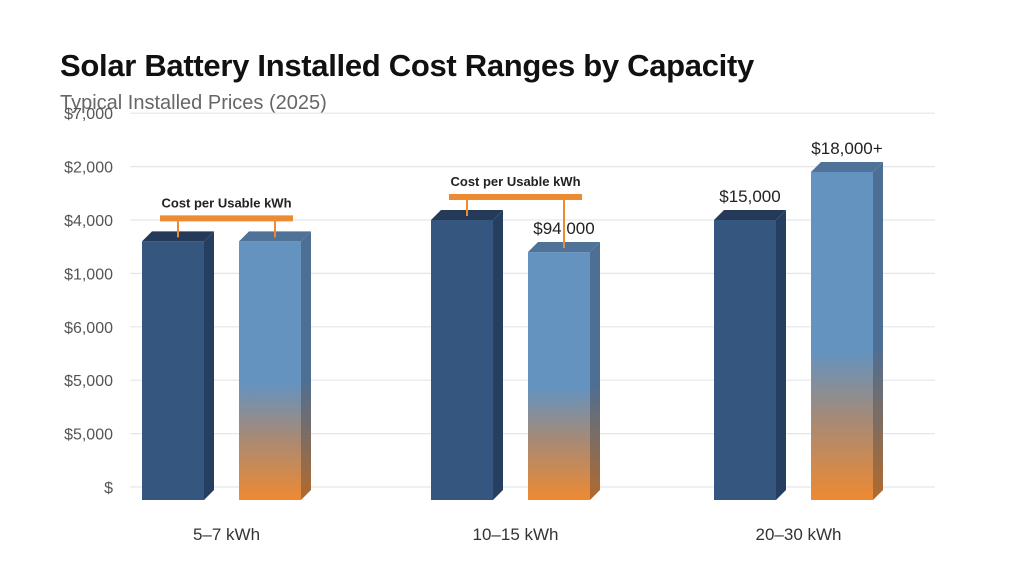  What do you see at coordinates (88, 221) in the screenshot?
I see `y-tick-label: $4,000` at bounding box center [88, 221].